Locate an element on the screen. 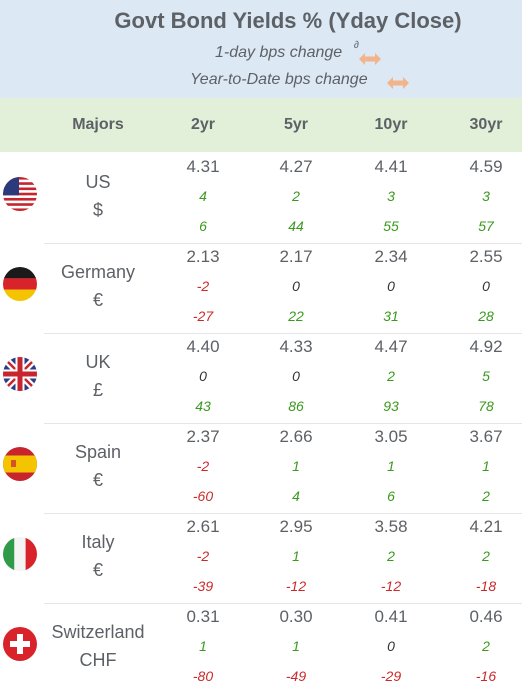 The width and height of the screenshot is (522, 693). ytd-change-value: 4 is located at coordinates (296, 496).